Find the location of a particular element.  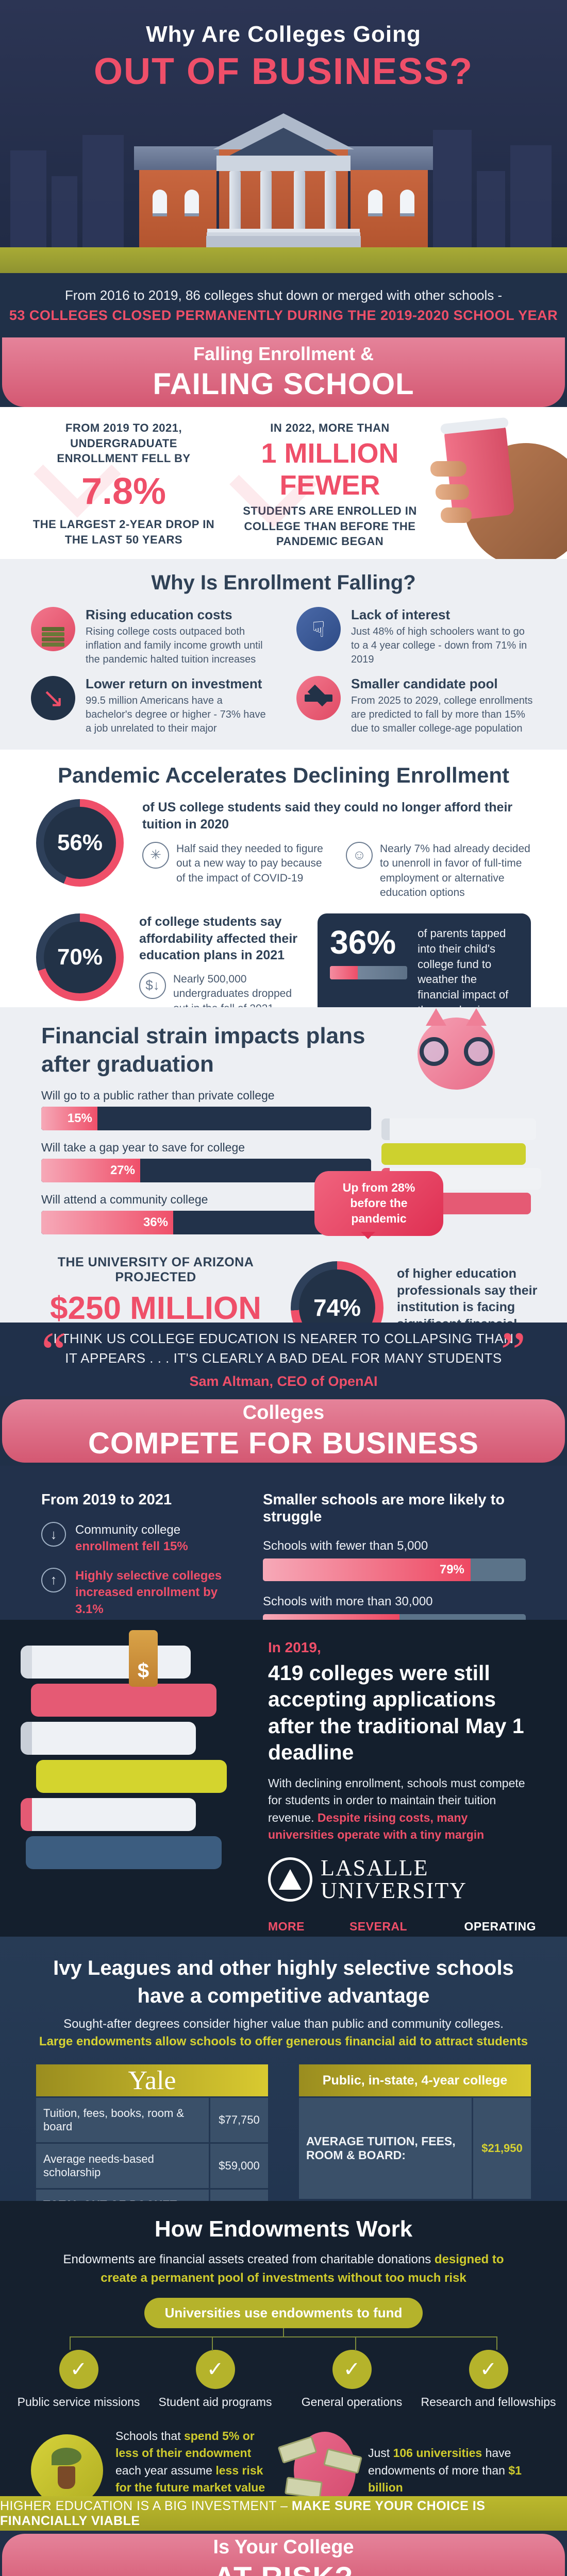

up-arrow-icon: ↑ is located at coordinates (53, 1579).